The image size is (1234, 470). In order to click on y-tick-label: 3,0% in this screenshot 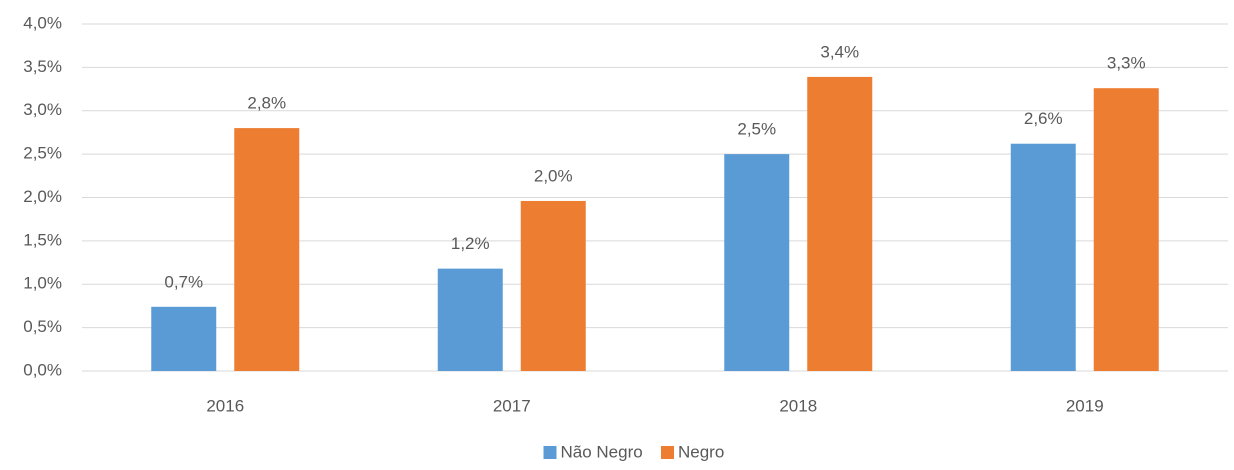, I will do `click(42, 109)`.